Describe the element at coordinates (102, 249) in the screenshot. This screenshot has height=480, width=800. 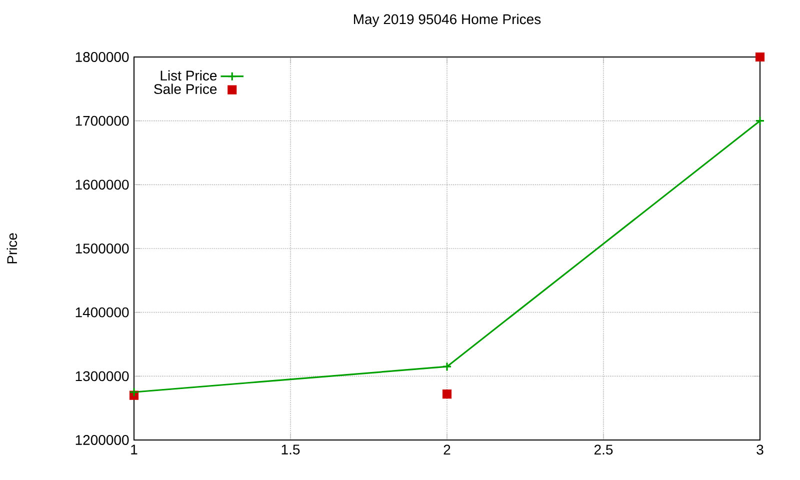
I see `y-tick-label: 1500000` at that location.